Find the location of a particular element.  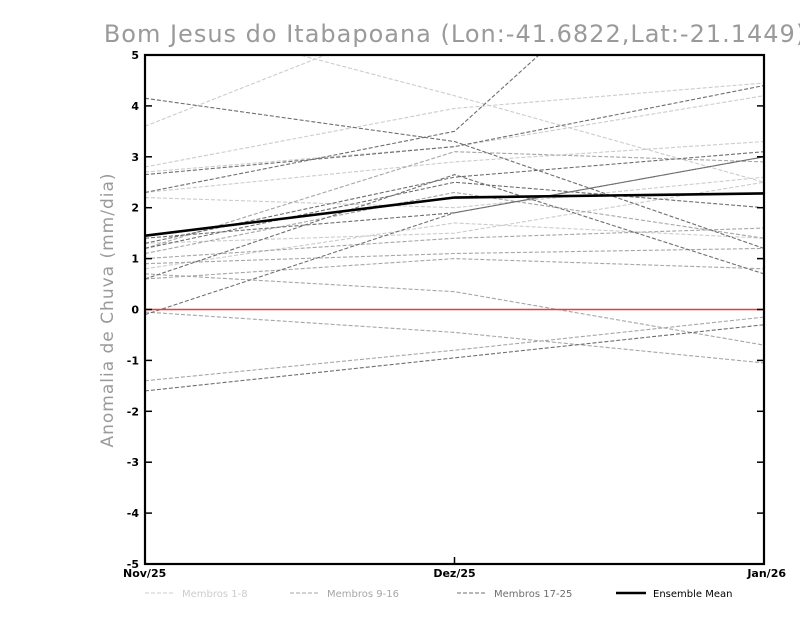

y-tick-label: 4 is located at coordinates (135, 106).